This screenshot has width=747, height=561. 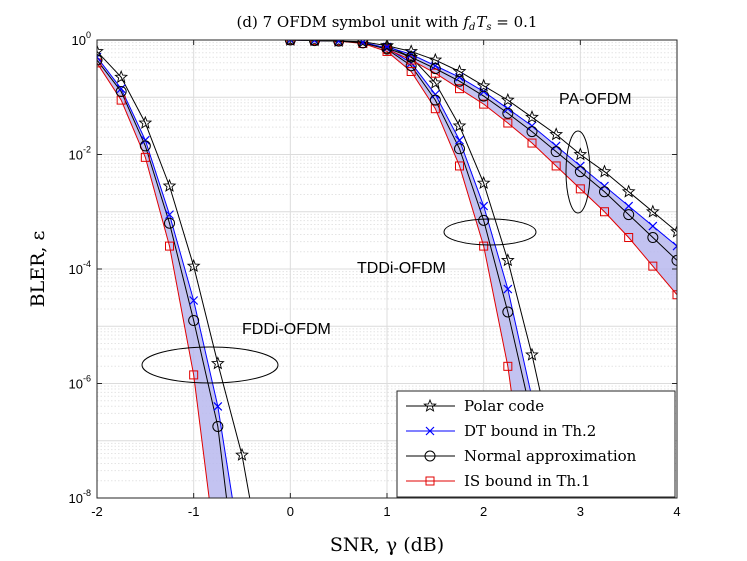 What do you see at coordinates (97, 511) in the screenshot?
I see `x-tick-label: -2` at bounding box center [97, 511].